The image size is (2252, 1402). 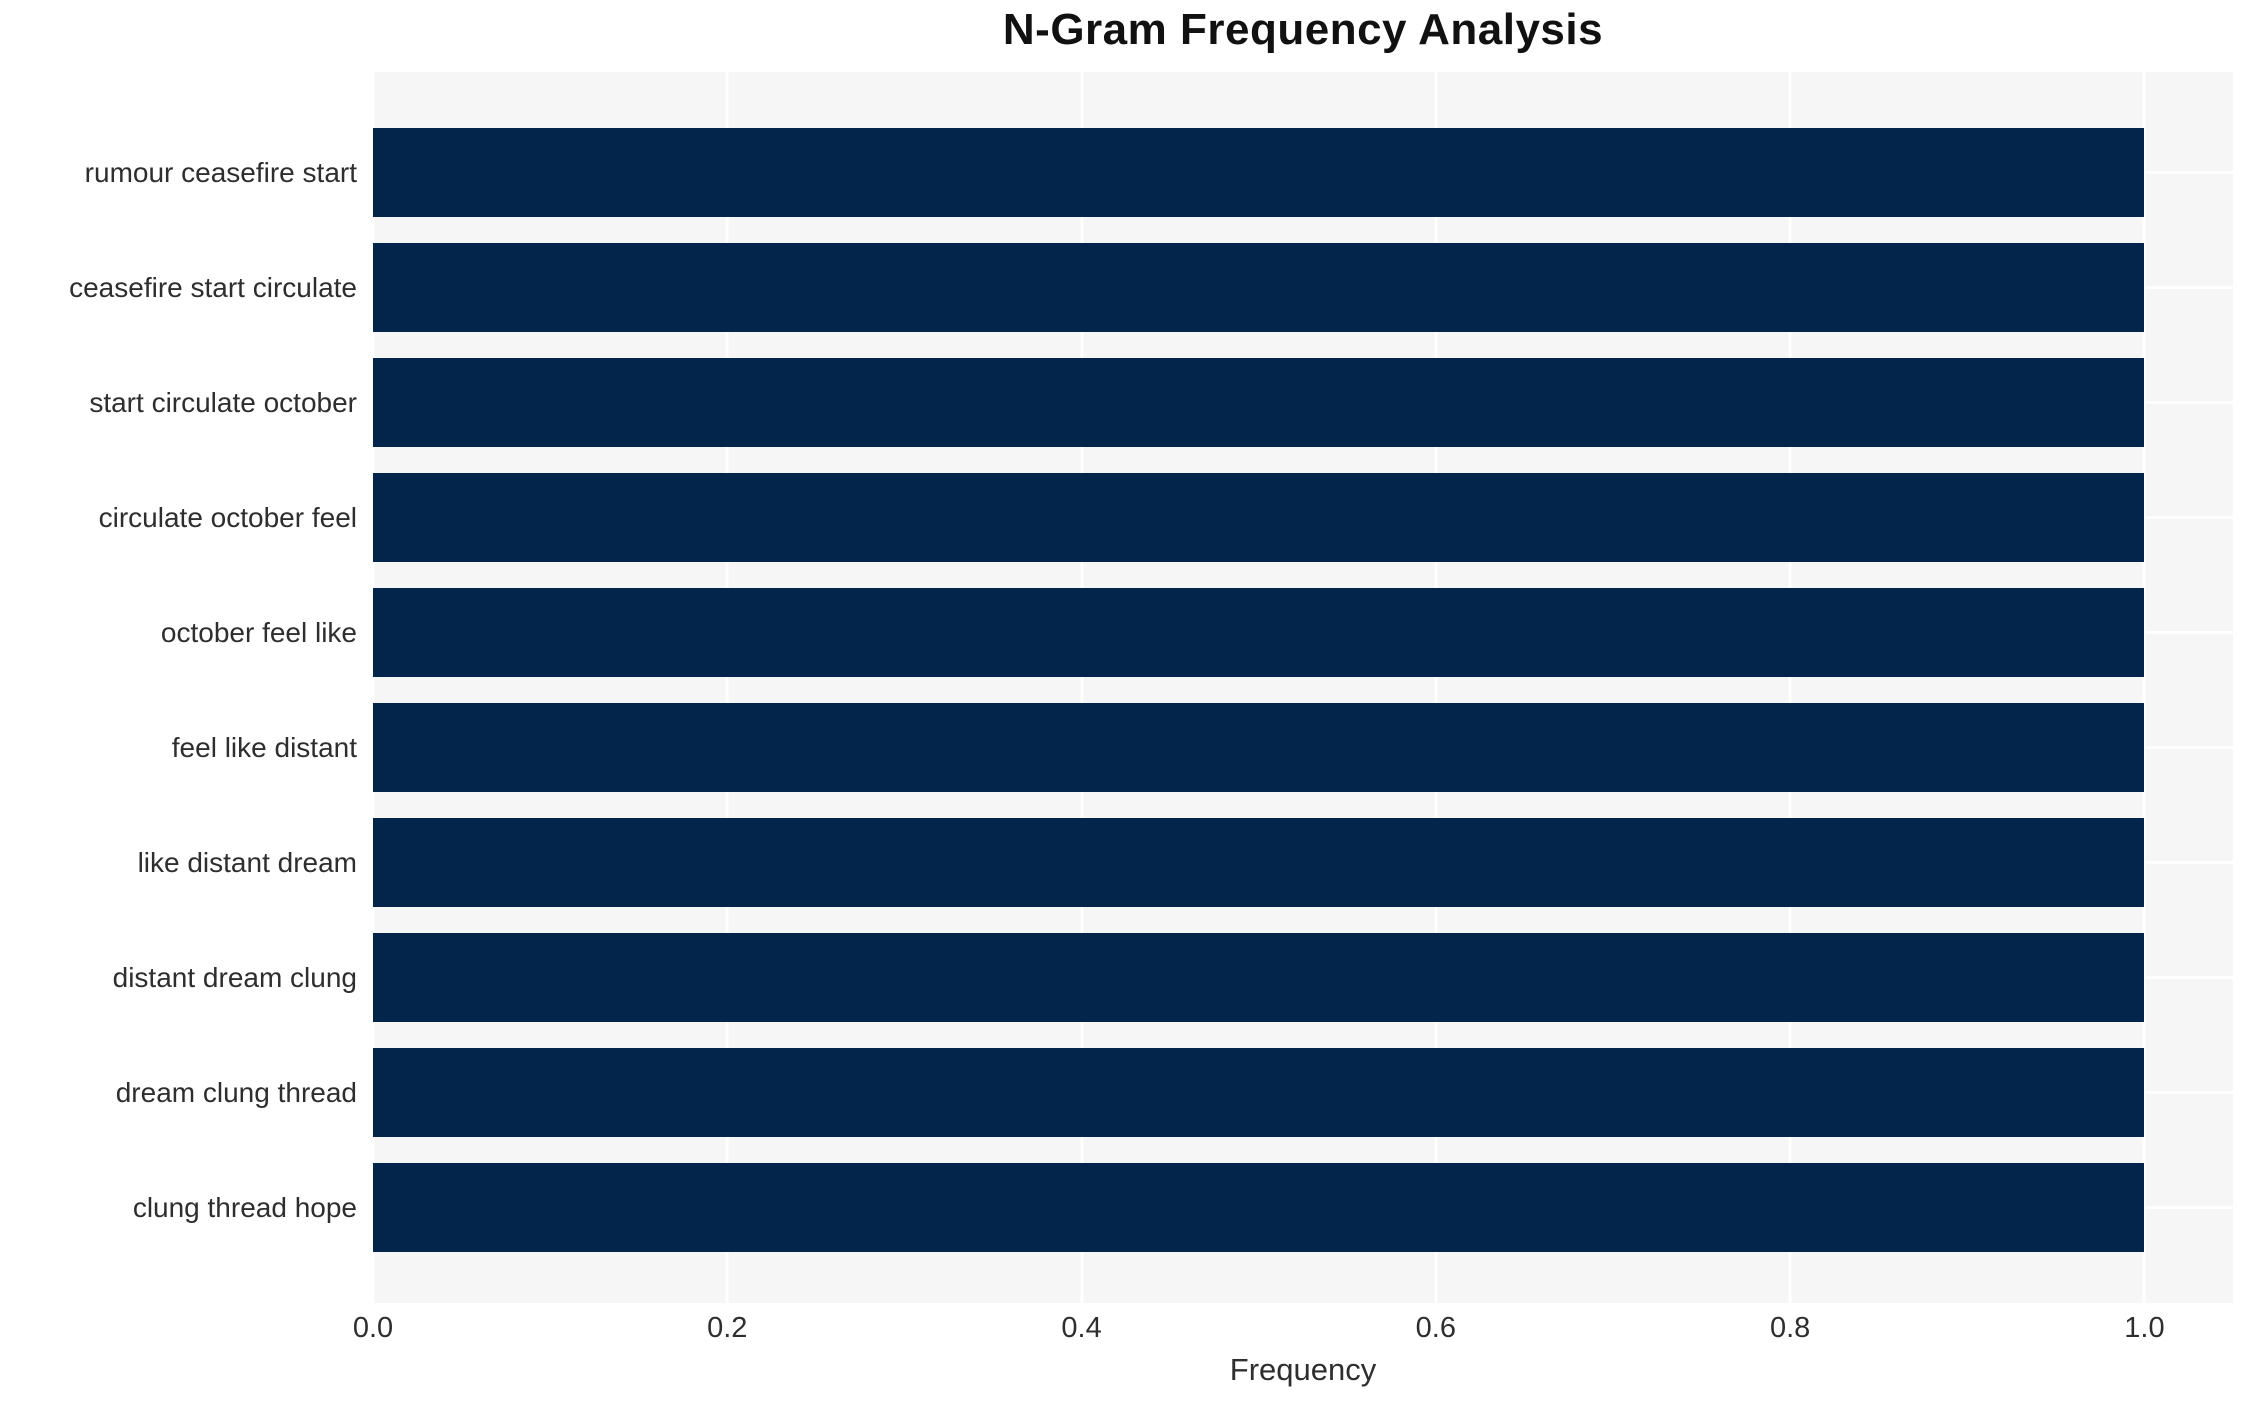 What do you see at coordinates (264, 747) in the screenshot?
I see `category-label: feel like distant` at bounding box center [264, 747].